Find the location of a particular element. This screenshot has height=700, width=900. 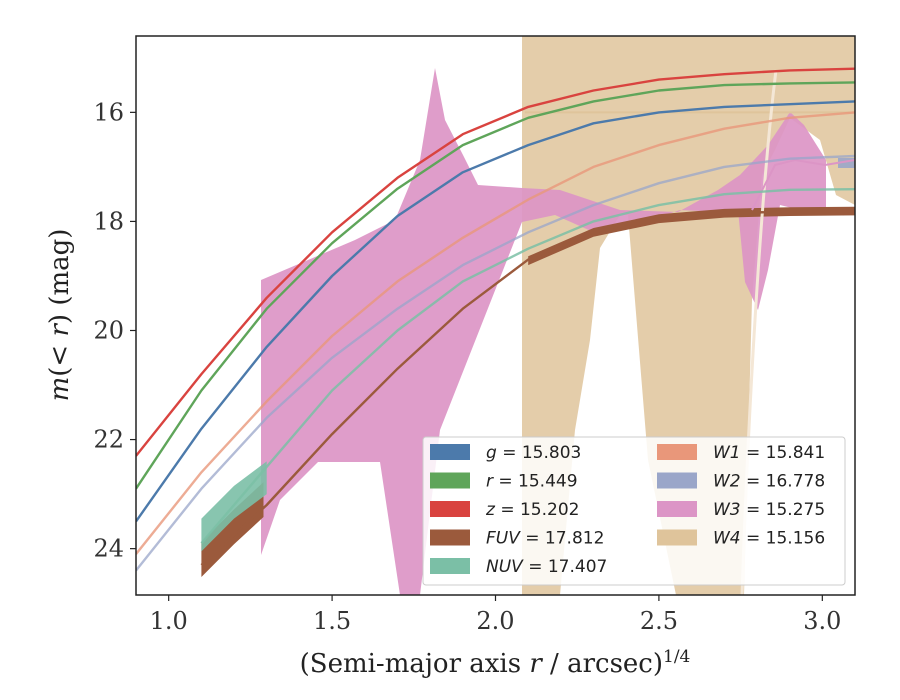

legend-label-g: g = 15.803 is located at coordinates (533, 453).